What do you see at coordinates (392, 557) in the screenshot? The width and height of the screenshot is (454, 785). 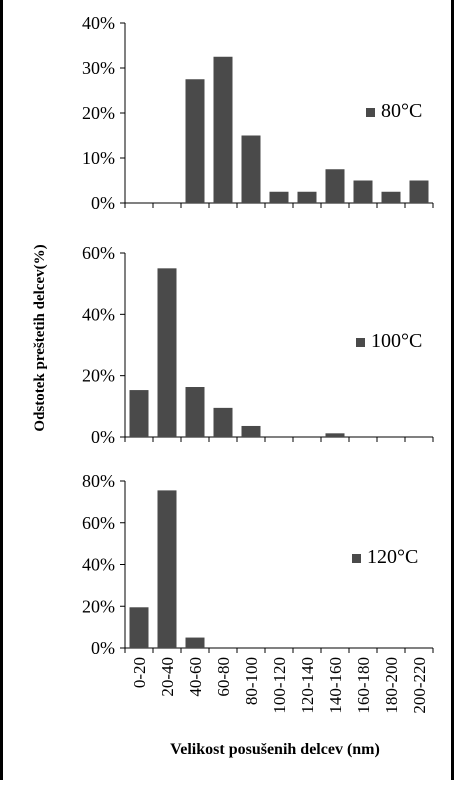 I see `legend-label: 120°C` at bounding box center [392, 557].